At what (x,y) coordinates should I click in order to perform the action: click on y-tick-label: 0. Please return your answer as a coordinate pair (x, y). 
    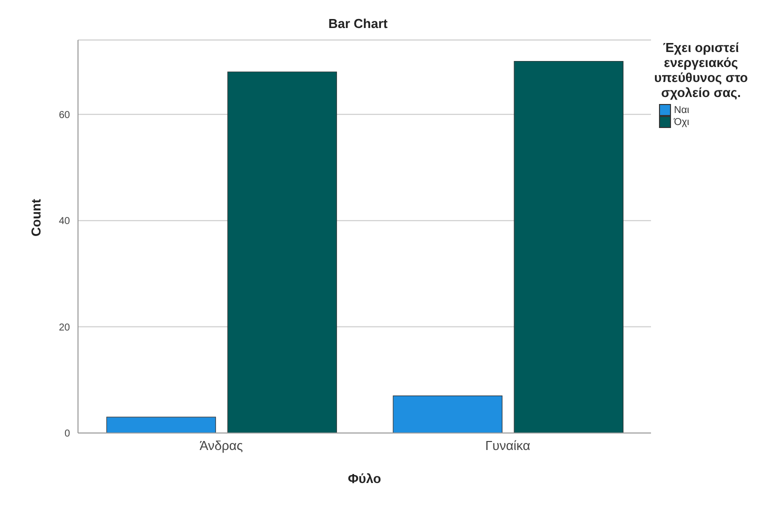
    Looking at the image, I should click on (67, 434).